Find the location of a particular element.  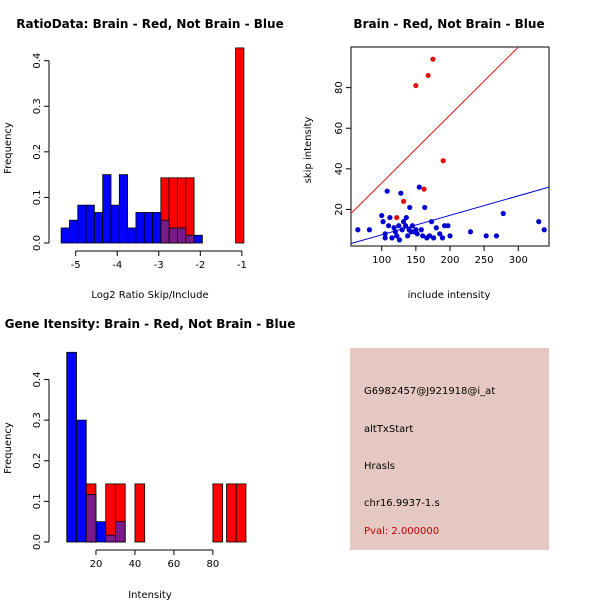

brain-regression-line is located at coordinates (435, 130).